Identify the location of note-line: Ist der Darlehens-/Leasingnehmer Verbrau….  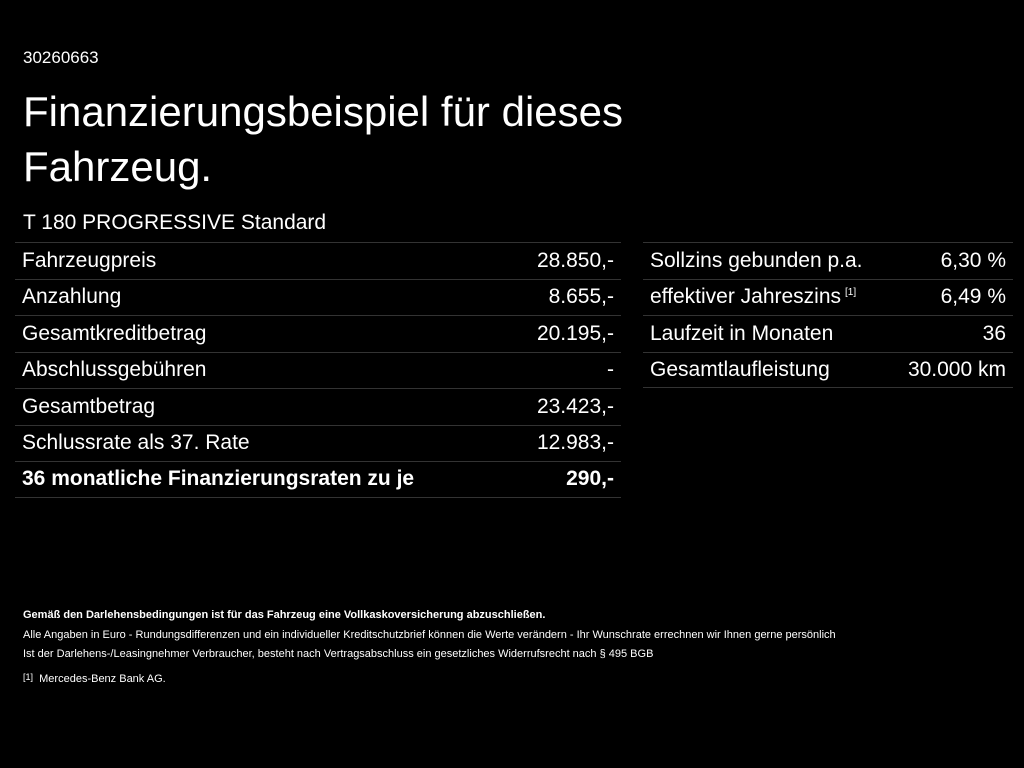
(338, 653).